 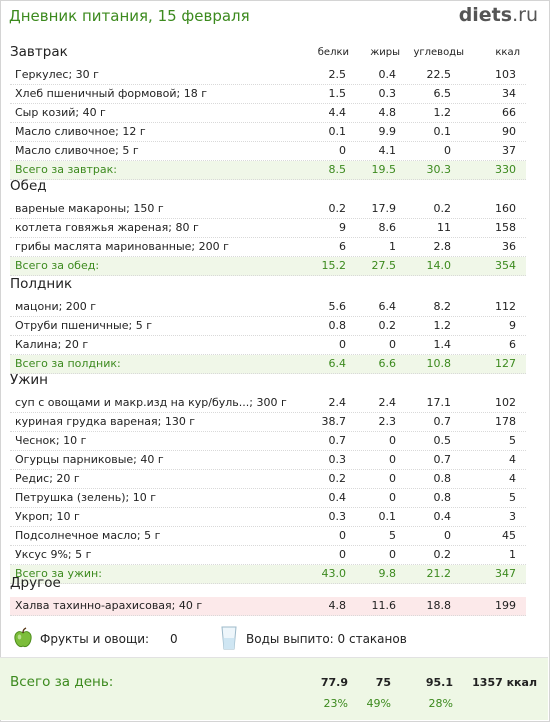 I want to click on food-row: Подсолнечное масло; 5 г 0 5 0 45, so click(x=268, y=536).